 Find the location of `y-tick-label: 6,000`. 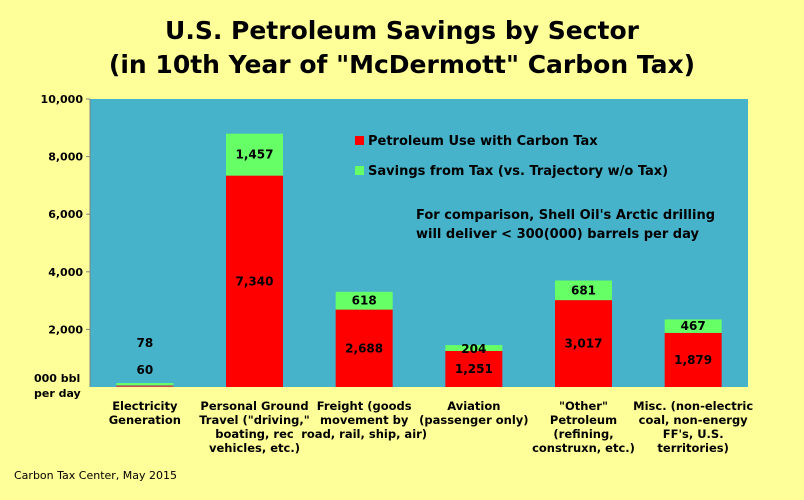

y-tick-label: 6,000 is located at coordinates (65, 214).